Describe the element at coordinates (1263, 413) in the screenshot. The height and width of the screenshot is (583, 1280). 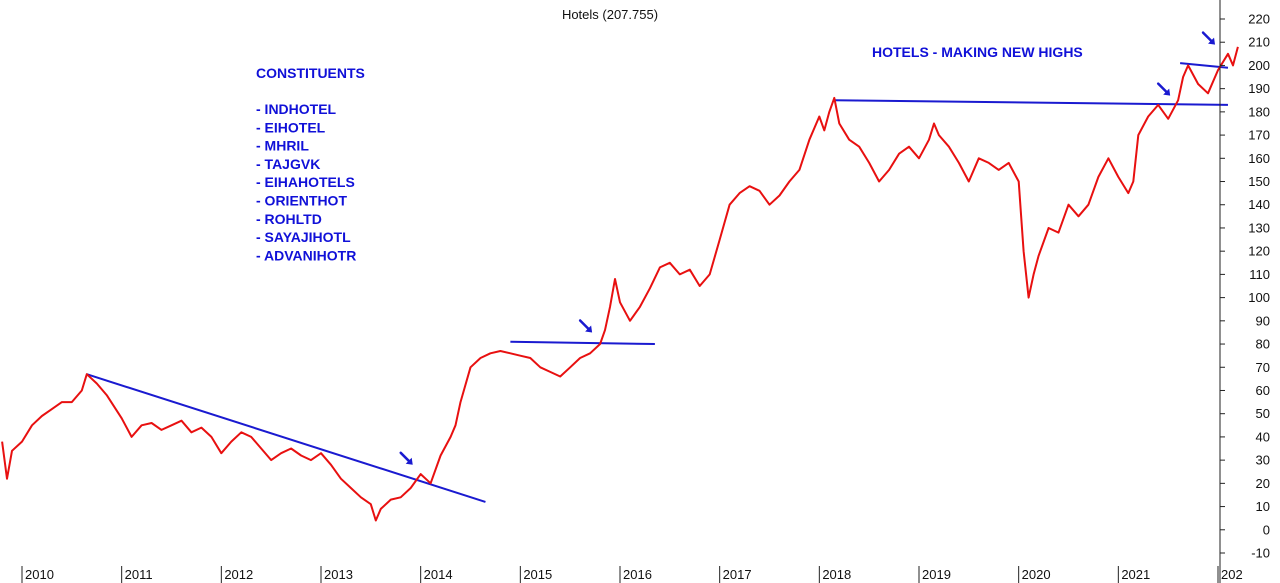
I see `y-tick-label: 50` at that location.